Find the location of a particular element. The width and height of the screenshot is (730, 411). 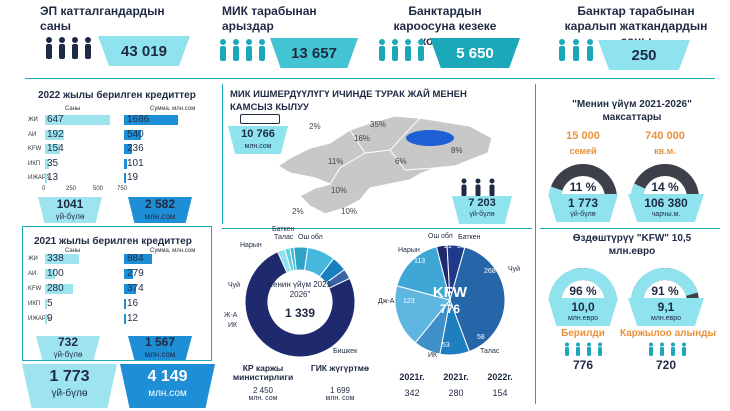

kfw-year-1: 2021г. is located at coordinates (412, 377).